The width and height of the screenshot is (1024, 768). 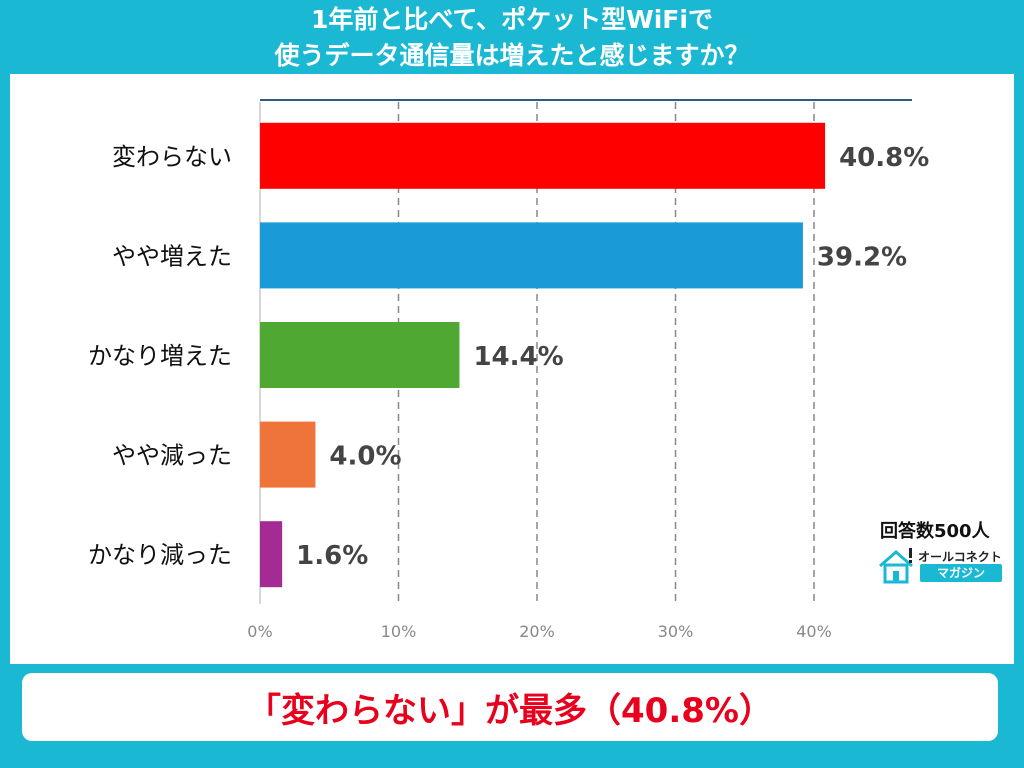 I want to click on category-label: かなり増えた, so click(x=160, y=356).